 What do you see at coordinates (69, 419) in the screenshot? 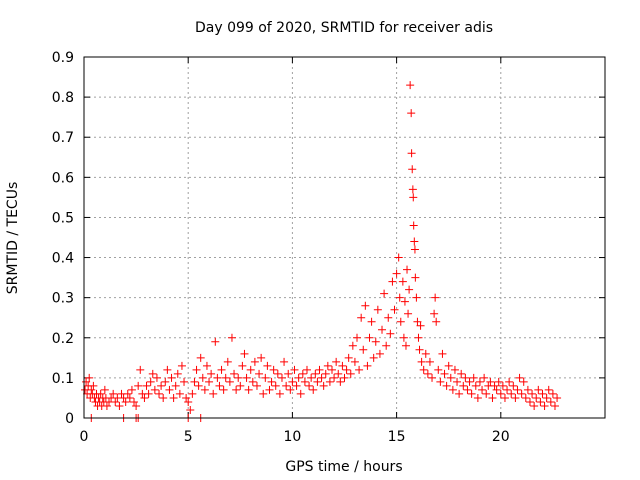
I see `y-tick-label: 0` at bounding box center [69, 419].